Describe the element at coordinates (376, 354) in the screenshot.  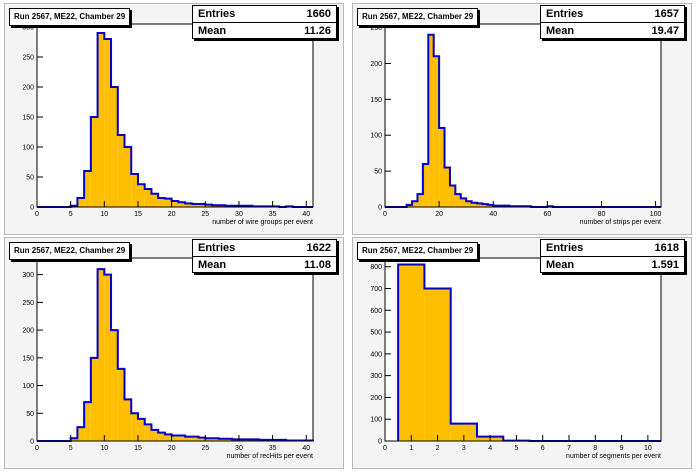
I see `y-tick-label: 400` at that location.